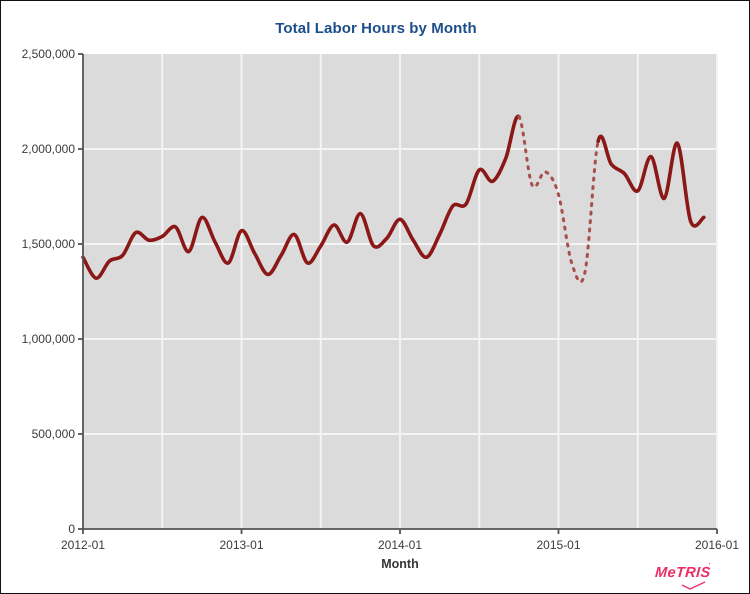  What do you see at coordinates (48, 244) in the screenshot?
I see `y-tick-label: 1,500,000` at bounding box center [48, 244].